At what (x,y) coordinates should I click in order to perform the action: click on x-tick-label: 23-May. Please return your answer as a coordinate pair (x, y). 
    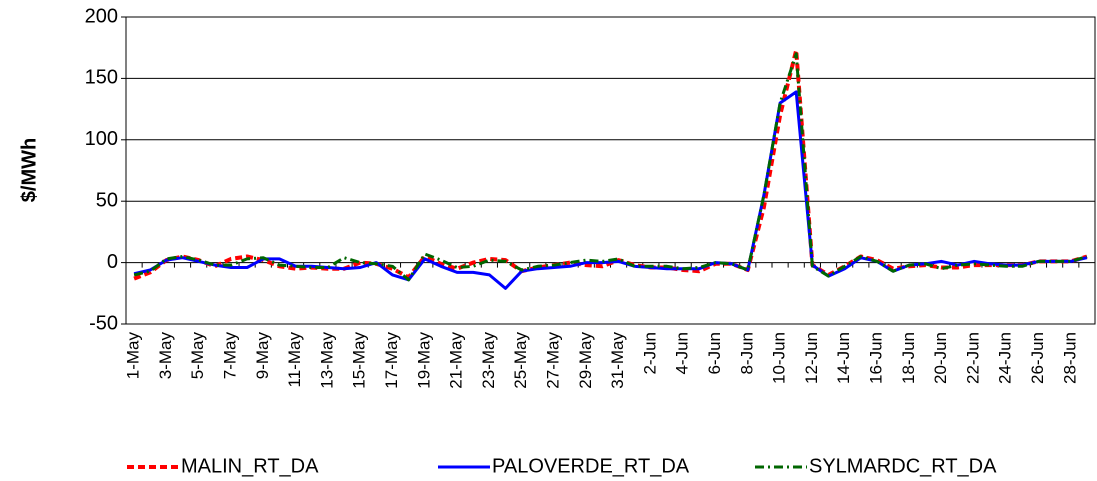
    Looking at the image, I should click on (488, 360).